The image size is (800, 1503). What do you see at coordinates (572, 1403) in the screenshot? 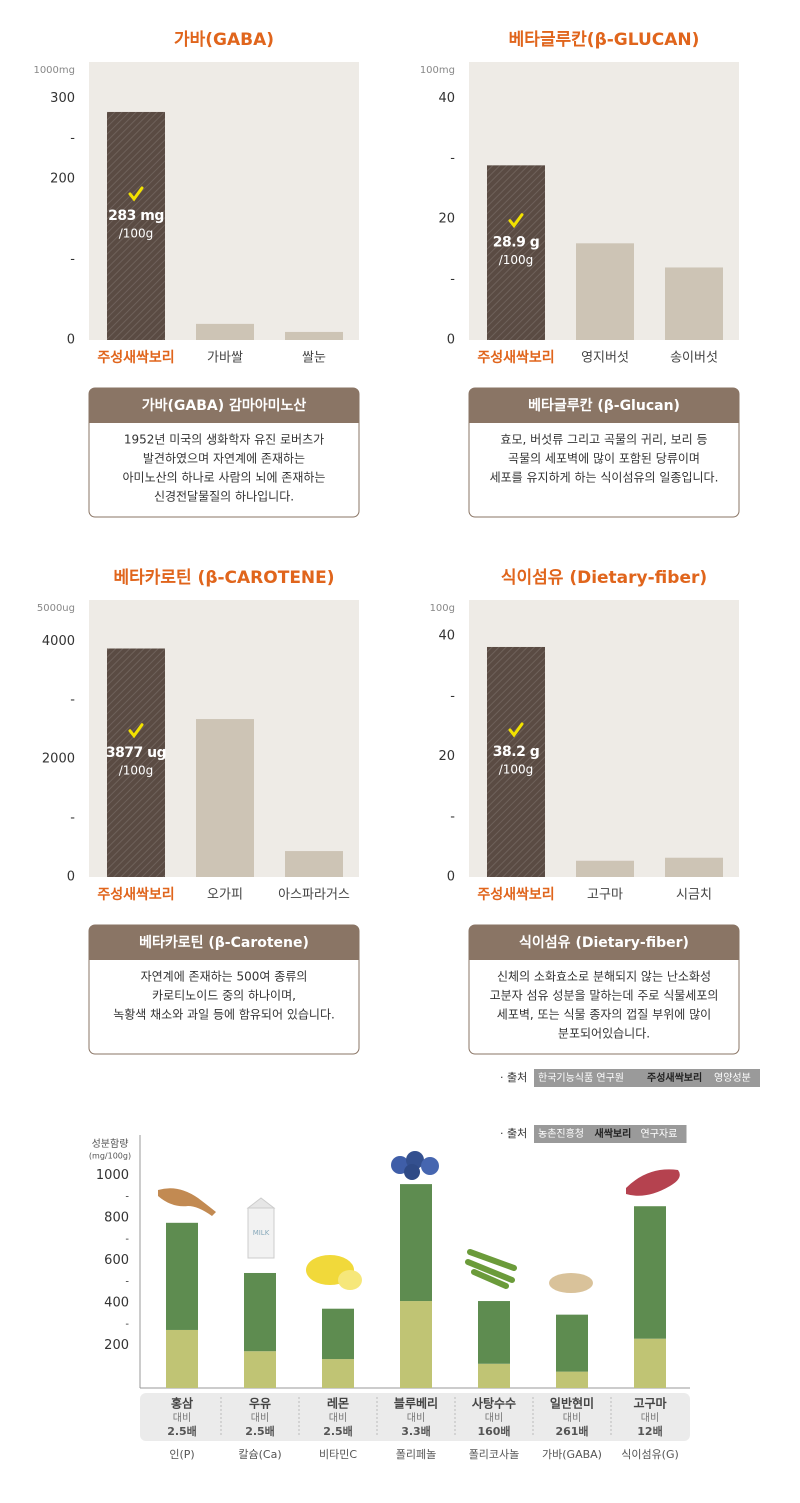
I see `category-label: 일반현미` at bounding box center [572, 1403].